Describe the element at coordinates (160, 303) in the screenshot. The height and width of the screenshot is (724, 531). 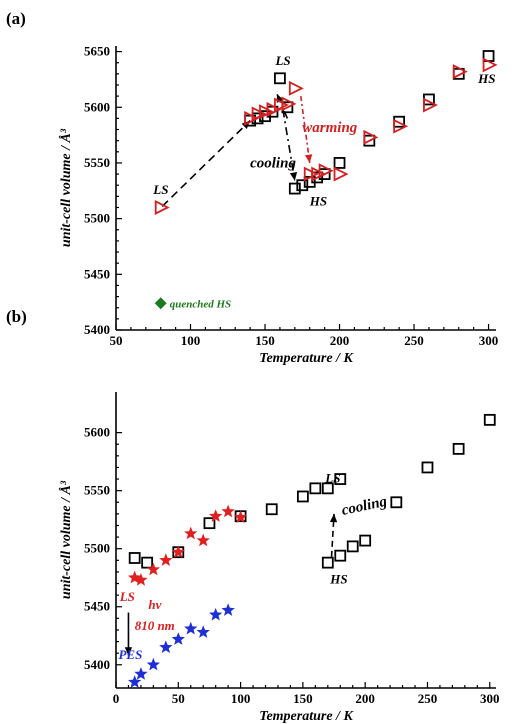
I see `data-point-diamond` at that location.